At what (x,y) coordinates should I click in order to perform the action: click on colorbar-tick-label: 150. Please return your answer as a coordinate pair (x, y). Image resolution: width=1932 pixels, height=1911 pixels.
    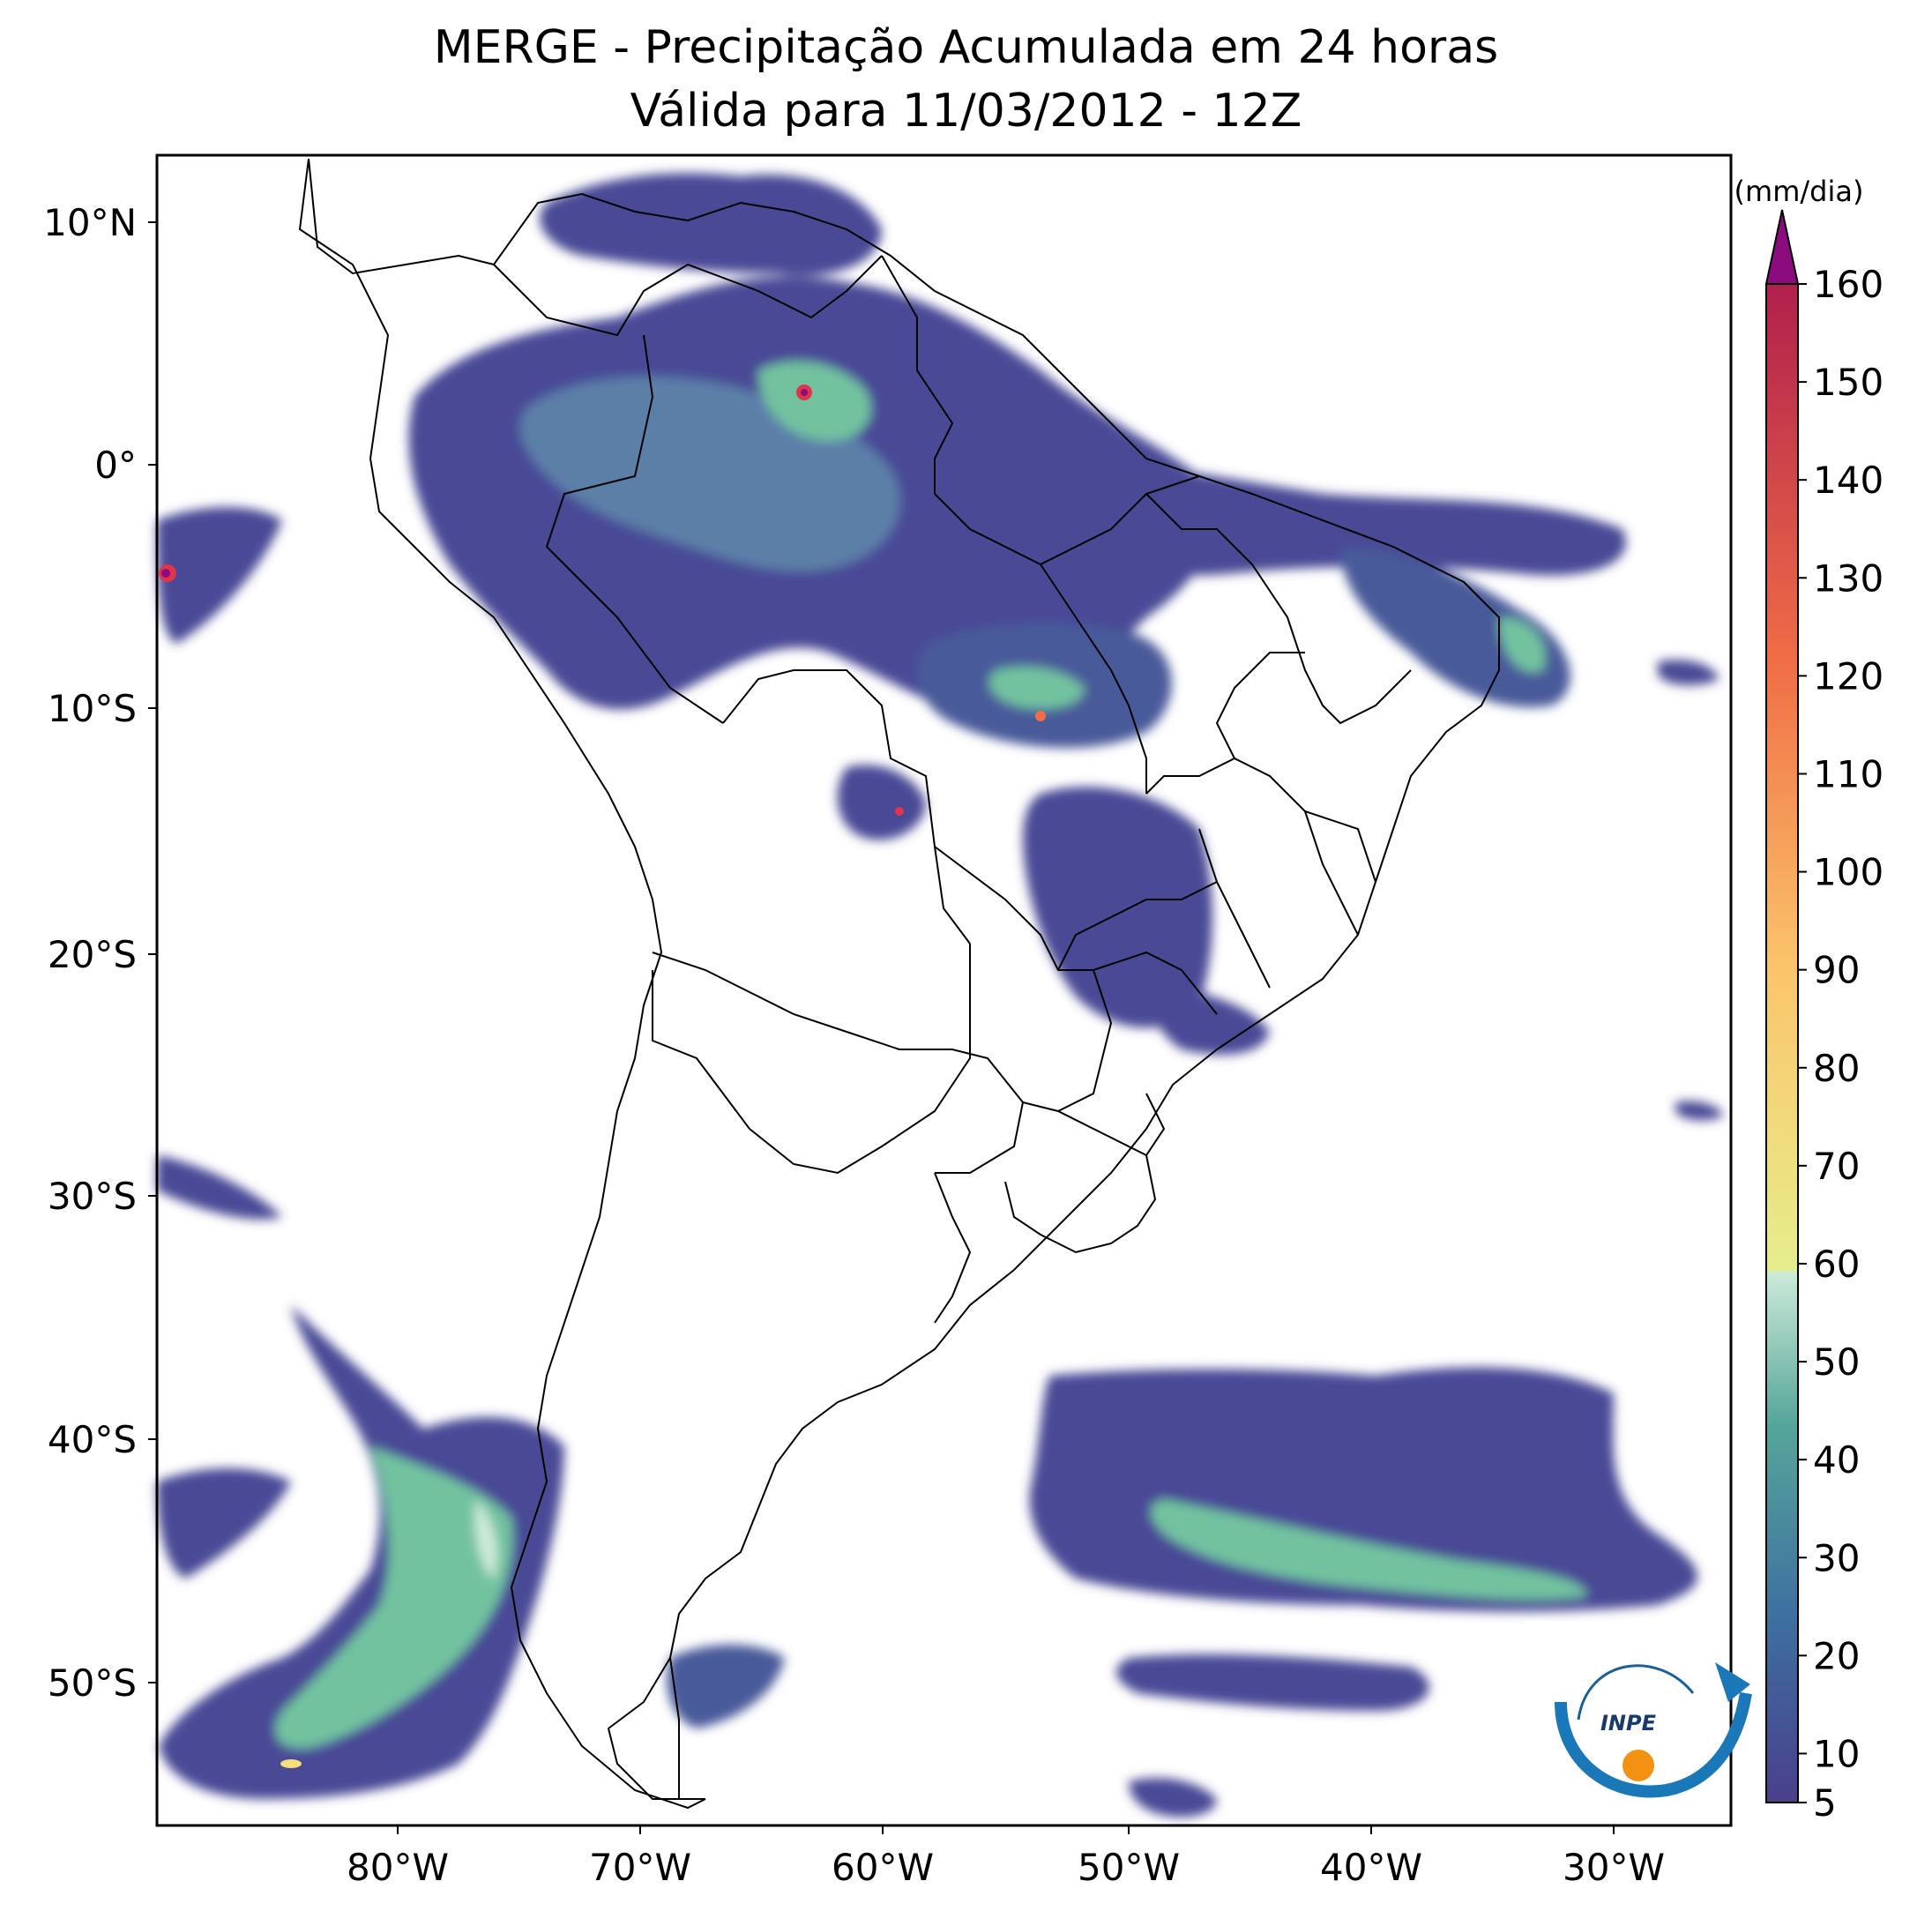
    Looking at the image, I should click on (1848, 383).